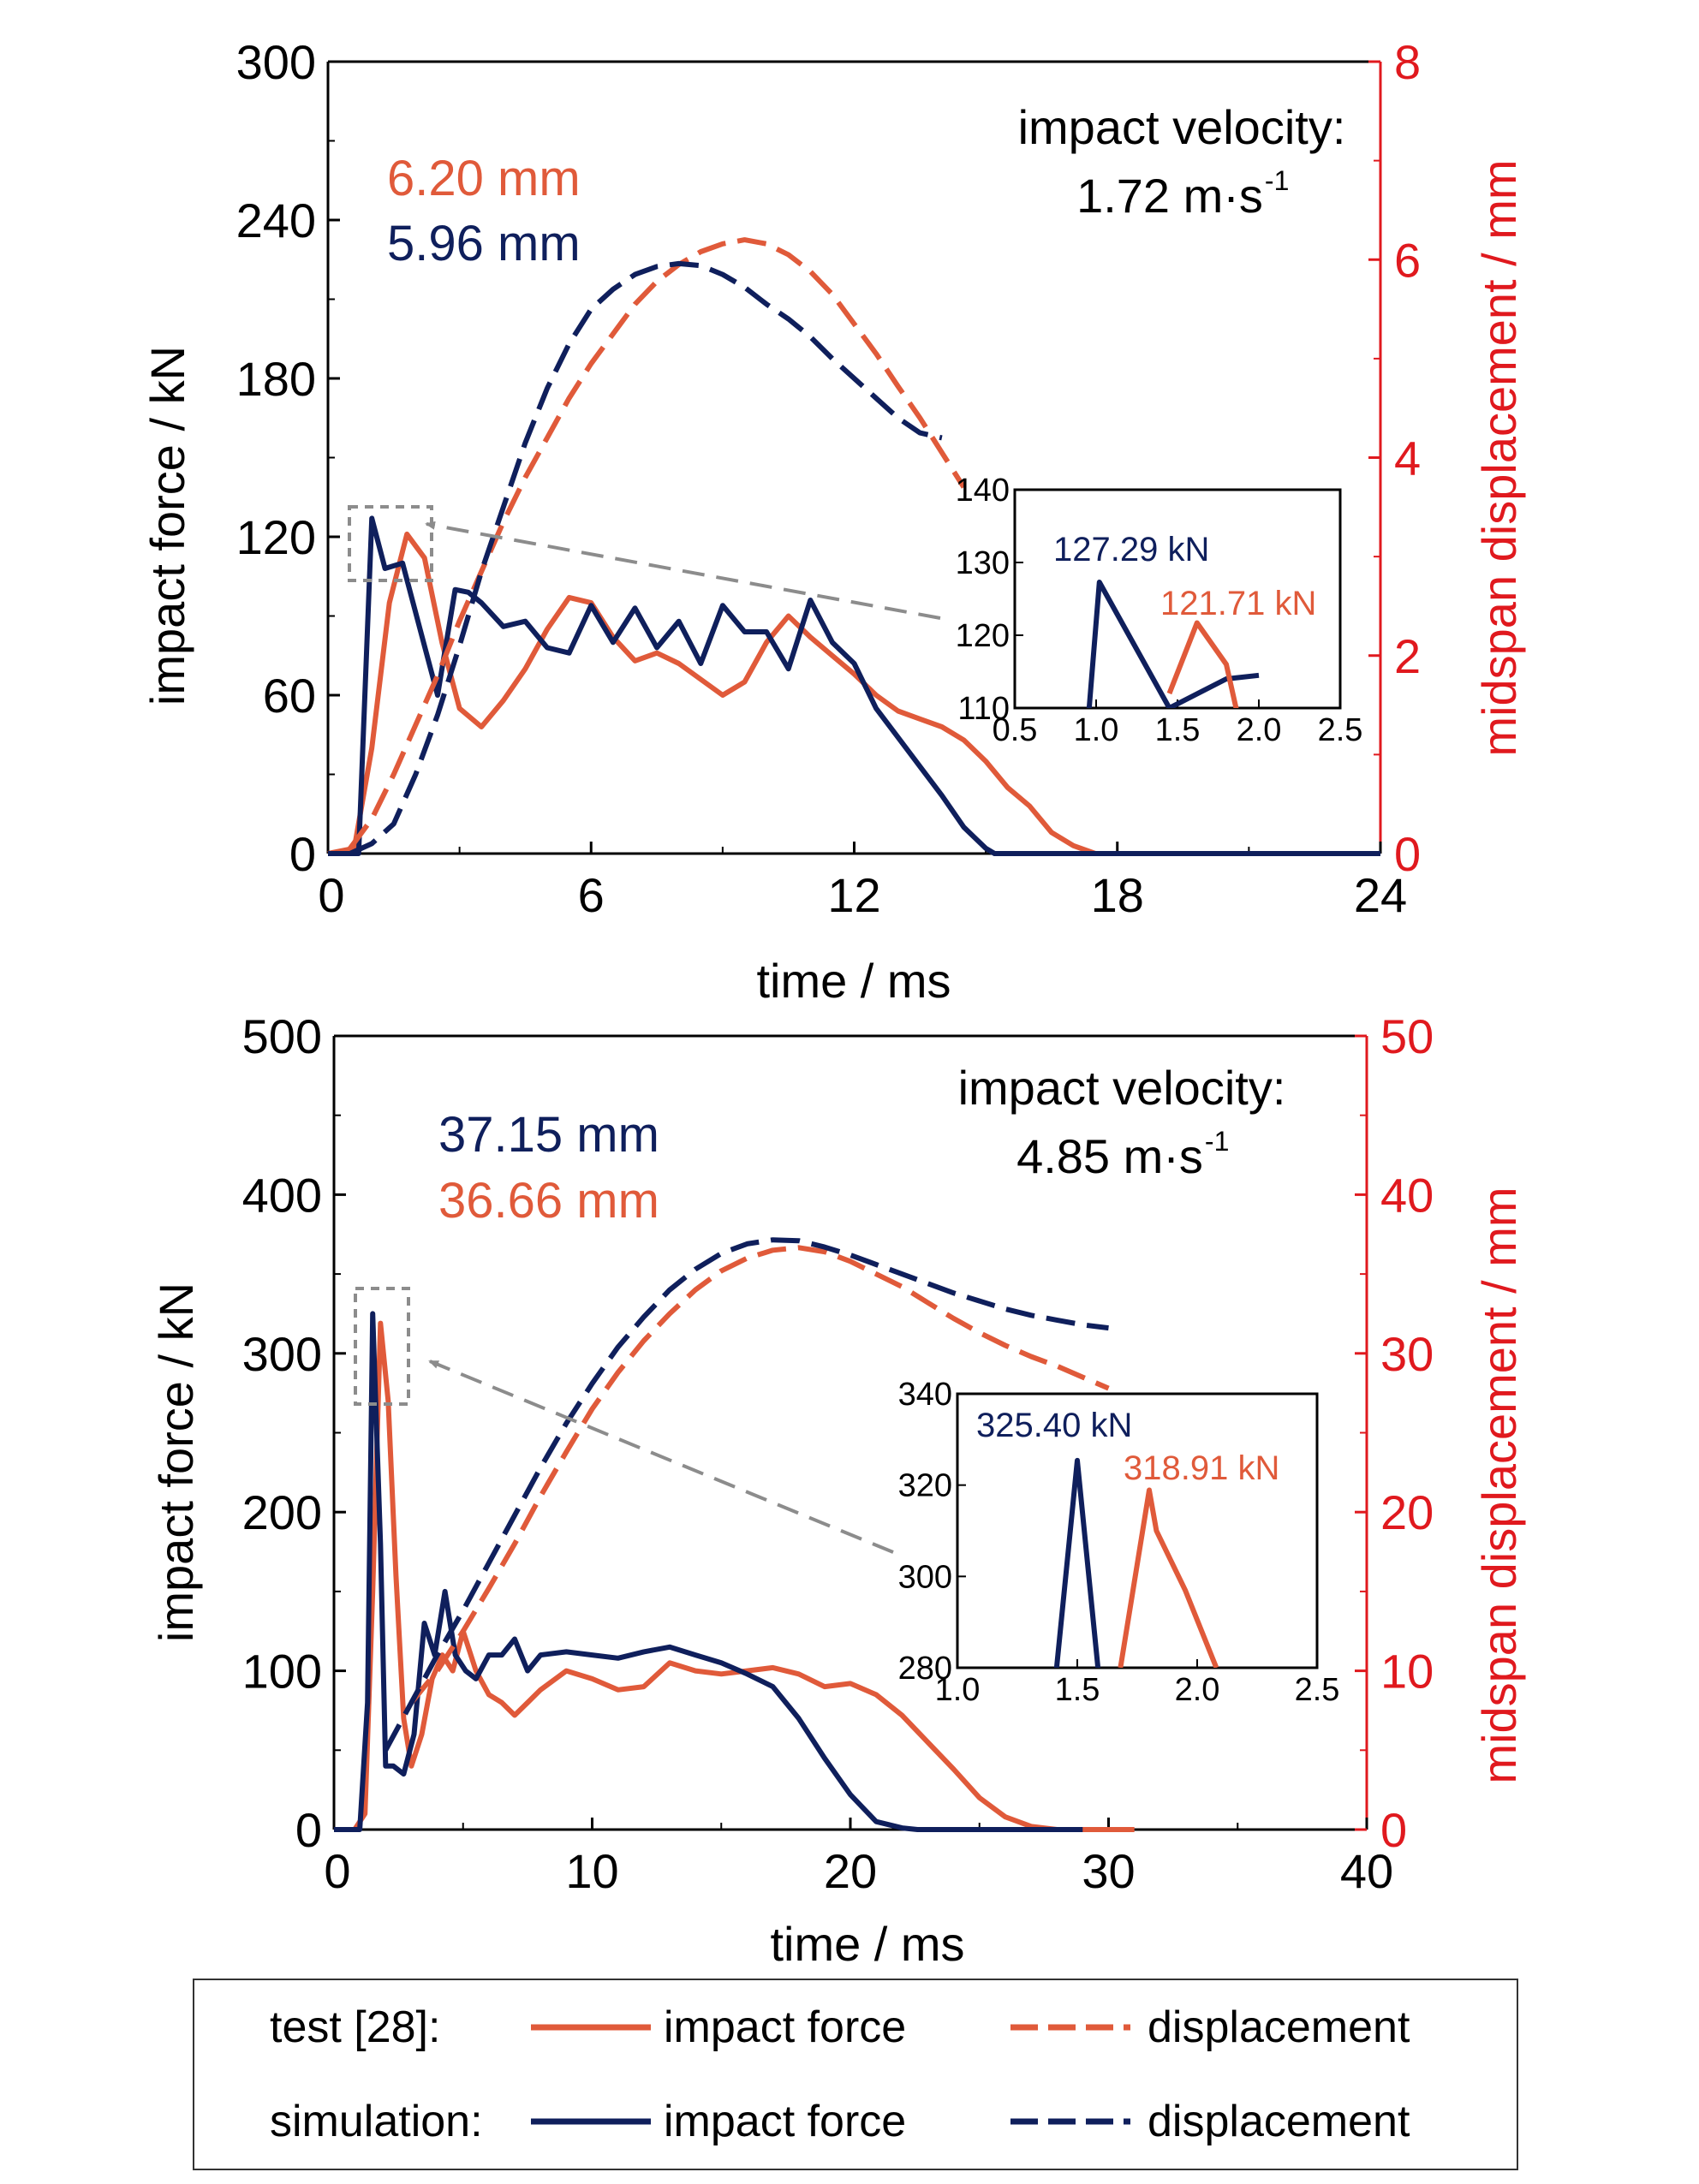  What do you see at coordinates (983, 491) in the screenshot?
I see `inset-y-tick-label: 140` at bounding box center [983, 491].